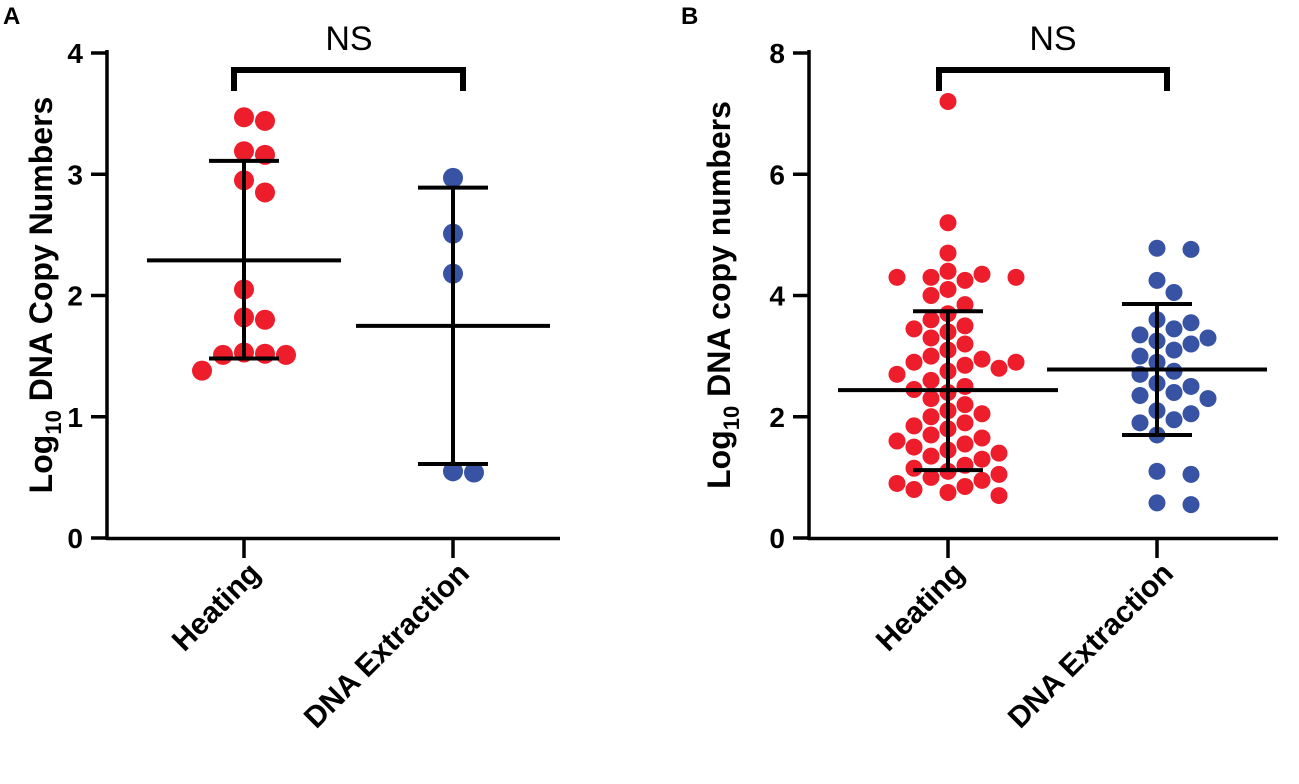  I want to click on panel-b-y-axis-title: Log10 DNA copy numbers, so click(722, 295).